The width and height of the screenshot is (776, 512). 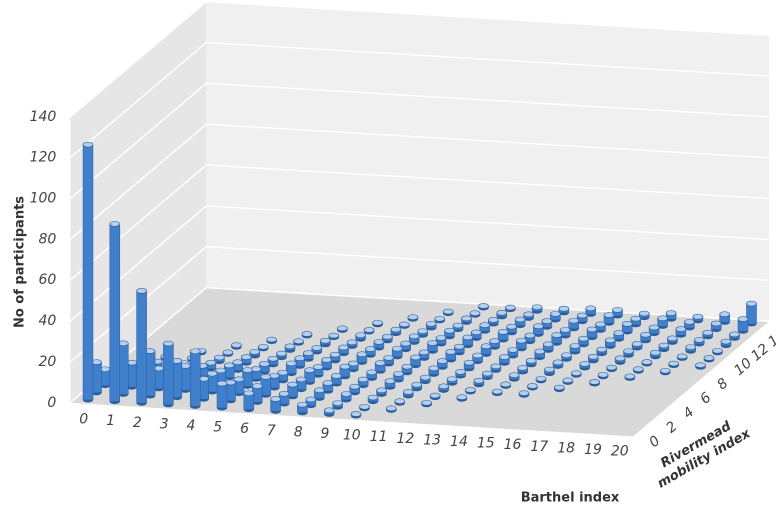 What do you see at coordinates (405, 439) in the screenshot?
I see `x-tick-label: 12` at bounding box center [405, 439].